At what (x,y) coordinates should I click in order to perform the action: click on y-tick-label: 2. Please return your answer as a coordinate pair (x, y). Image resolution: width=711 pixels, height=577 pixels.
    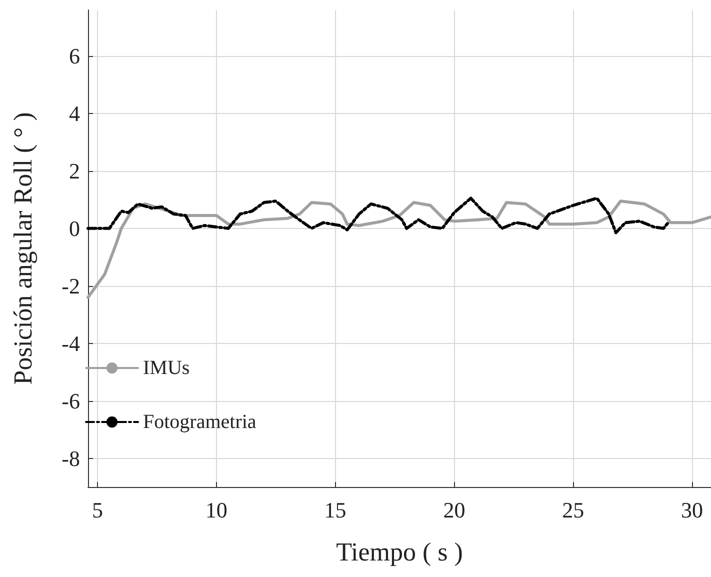
    Looking at the image, I should click on (74, 171).